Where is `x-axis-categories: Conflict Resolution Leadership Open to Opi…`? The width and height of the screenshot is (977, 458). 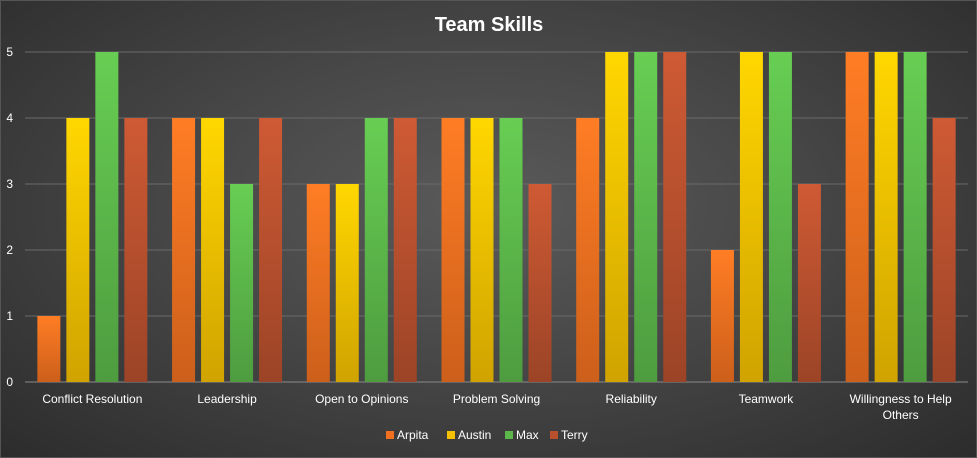 x-axis-categories: Conflict Resolution Leadership Open to Opi… is located at coordinates (497, 407).